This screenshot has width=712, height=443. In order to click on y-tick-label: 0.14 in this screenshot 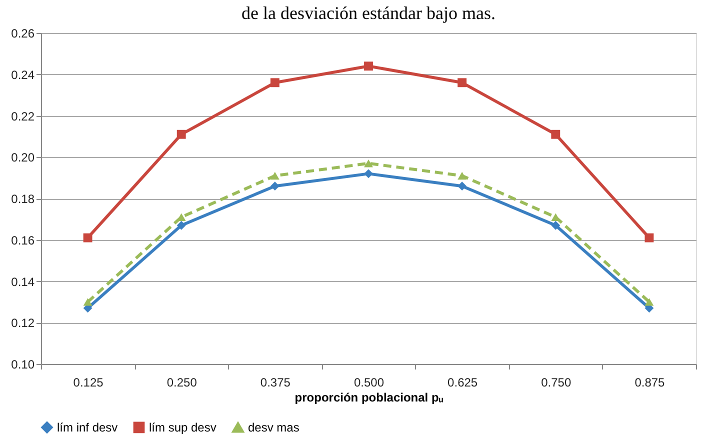, I will do `click(23, 281)`.